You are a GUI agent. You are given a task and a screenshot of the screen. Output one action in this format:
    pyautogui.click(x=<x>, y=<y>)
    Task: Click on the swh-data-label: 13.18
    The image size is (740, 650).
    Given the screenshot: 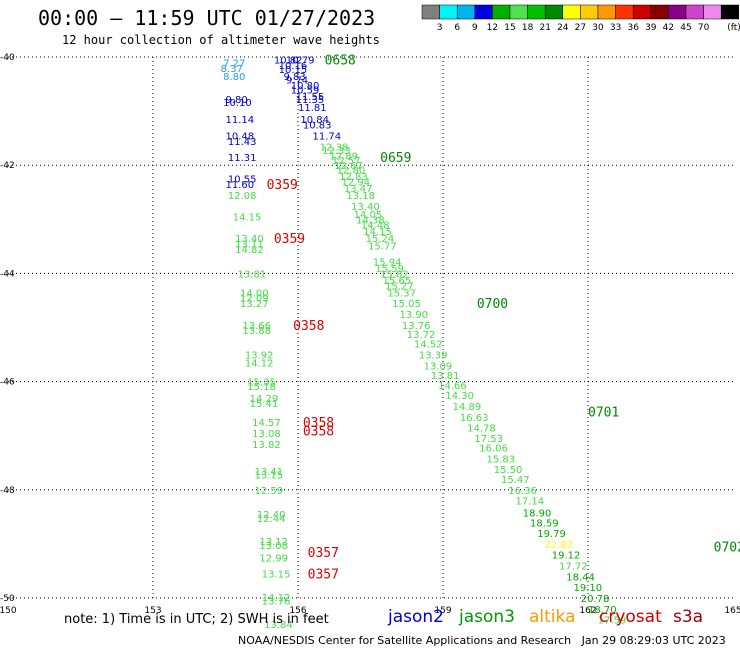 What is the action you would take?
    pyautogui.click(x=360, y=196)
    